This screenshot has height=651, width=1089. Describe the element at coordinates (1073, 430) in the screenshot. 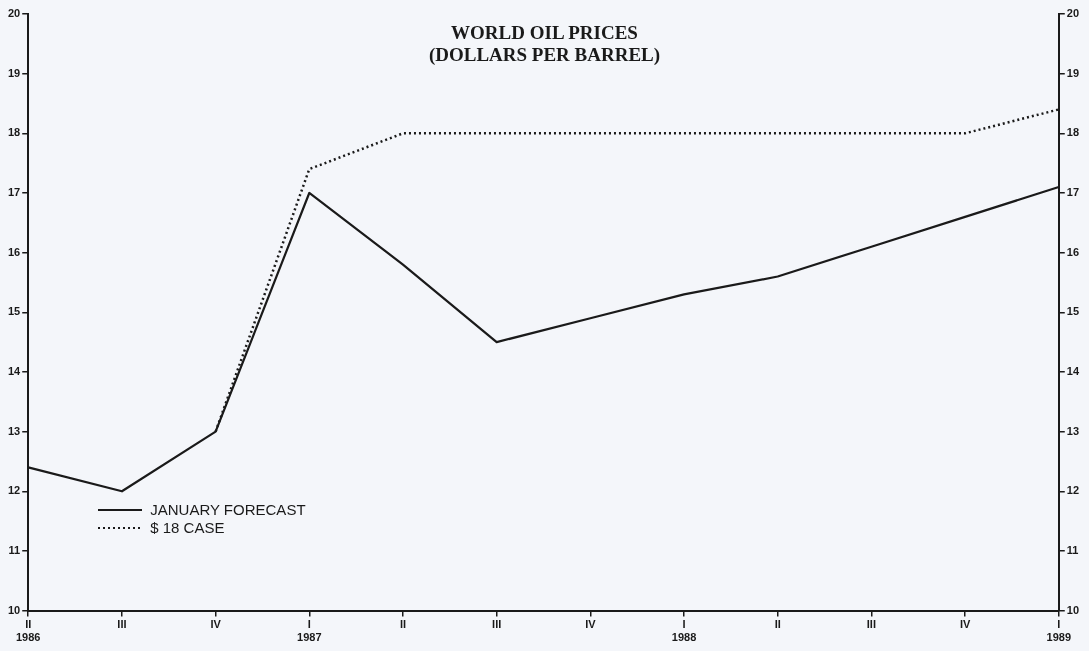

I see `y2-tick-label: 13` at that location.